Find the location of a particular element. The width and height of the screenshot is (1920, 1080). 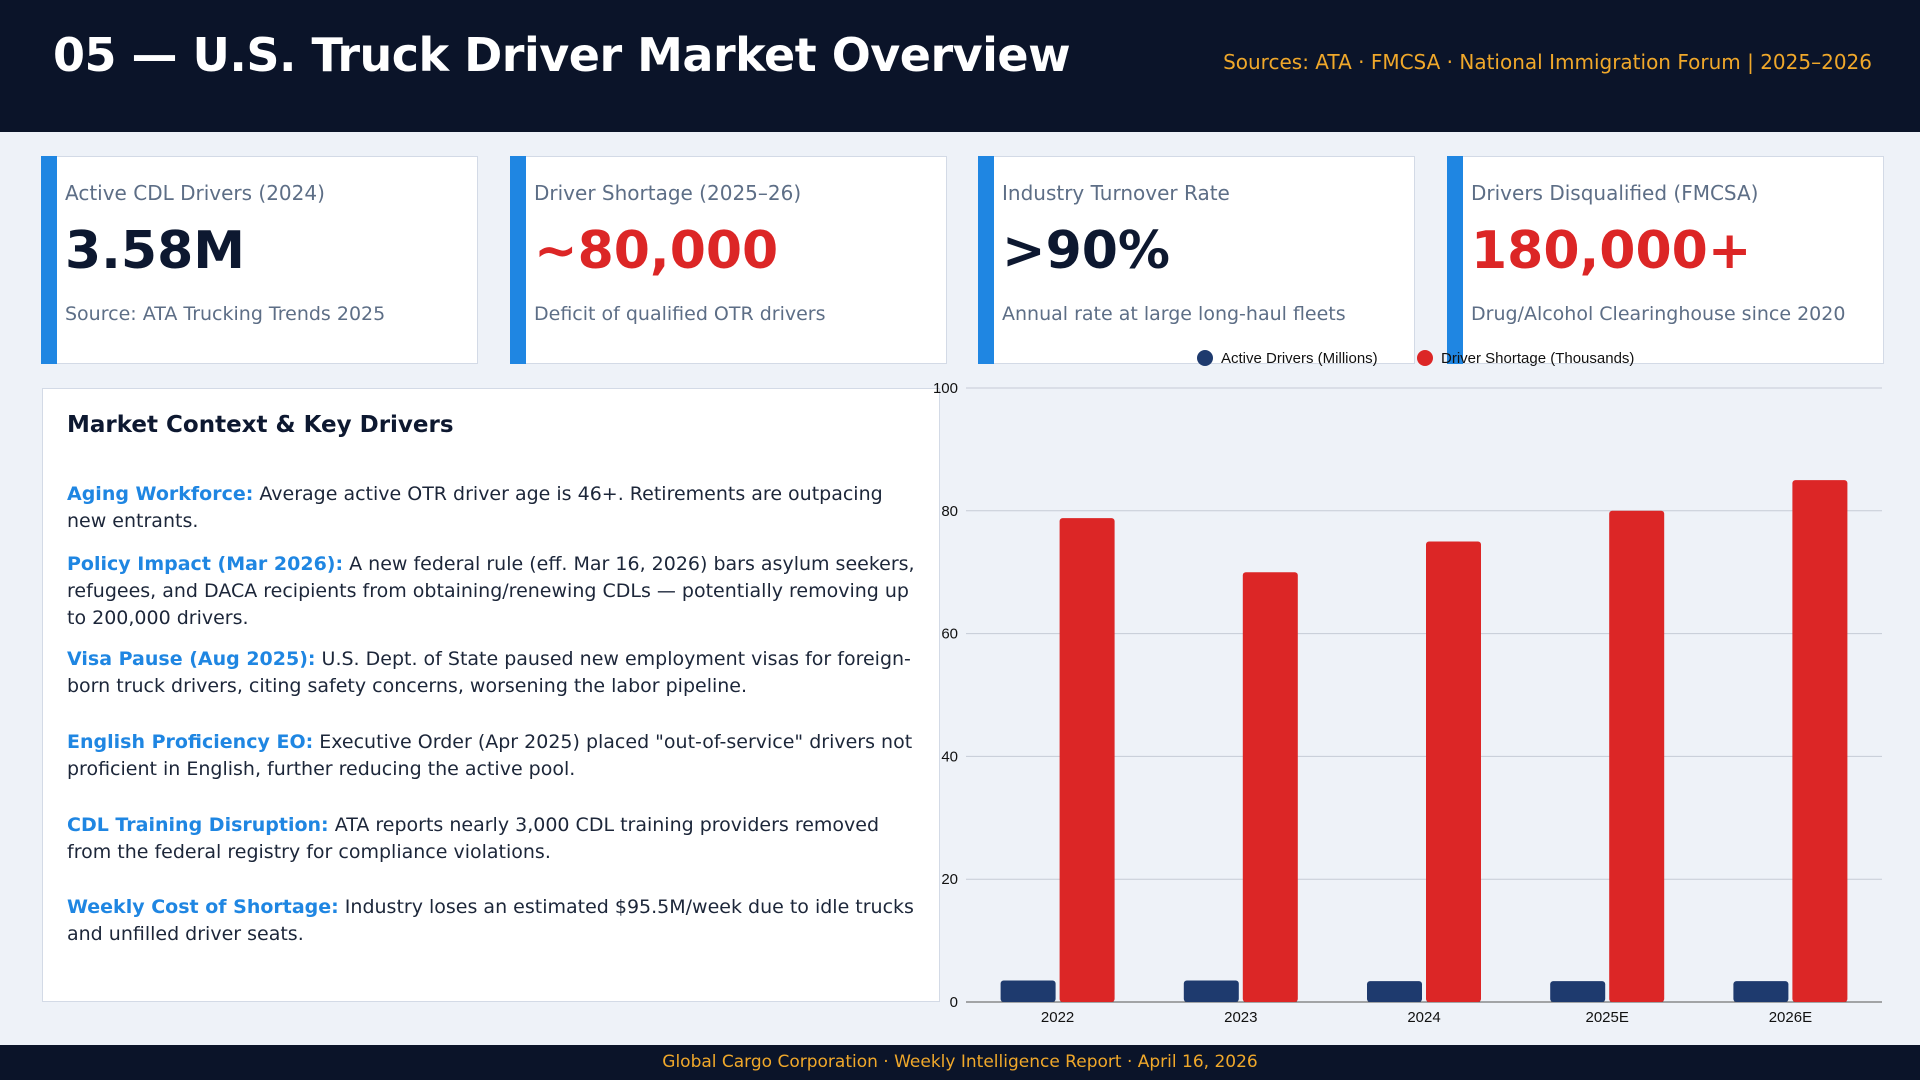

context-item-head: CDL Training Disruption: is located at coordinates (198, 825).